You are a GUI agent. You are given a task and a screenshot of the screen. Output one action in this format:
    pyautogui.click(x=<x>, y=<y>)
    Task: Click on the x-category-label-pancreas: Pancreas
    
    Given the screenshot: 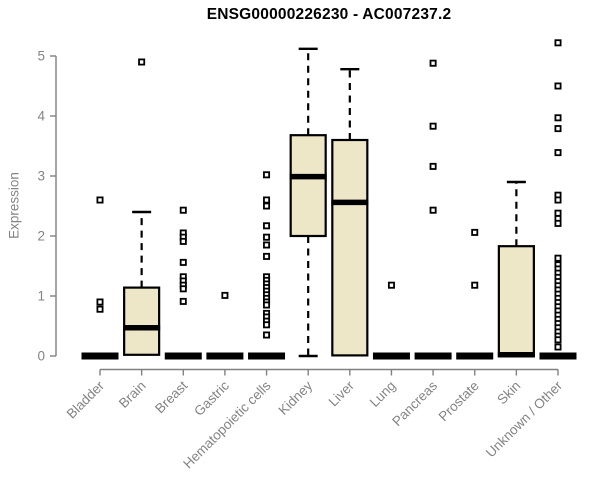 What is the action you would take?
    pyautogui.click(x=414, y=403)
    